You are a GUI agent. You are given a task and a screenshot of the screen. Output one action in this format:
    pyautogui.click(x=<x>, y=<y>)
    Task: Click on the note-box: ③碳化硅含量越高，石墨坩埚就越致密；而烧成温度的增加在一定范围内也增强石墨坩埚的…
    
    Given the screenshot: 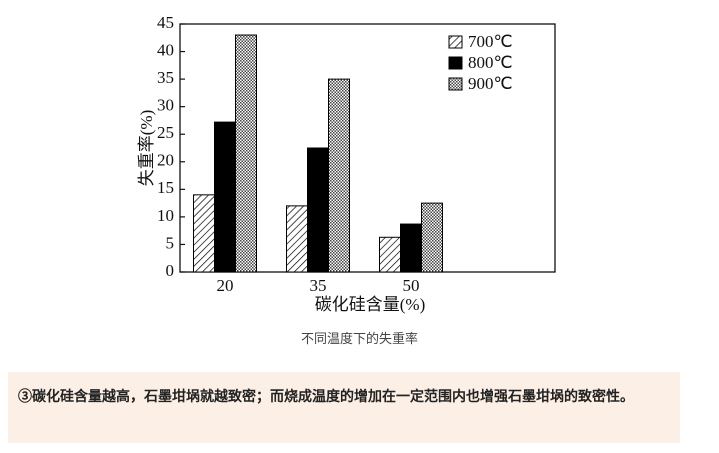 What is the action you would take?
    pyautogui.click(x=344, y=407)
    